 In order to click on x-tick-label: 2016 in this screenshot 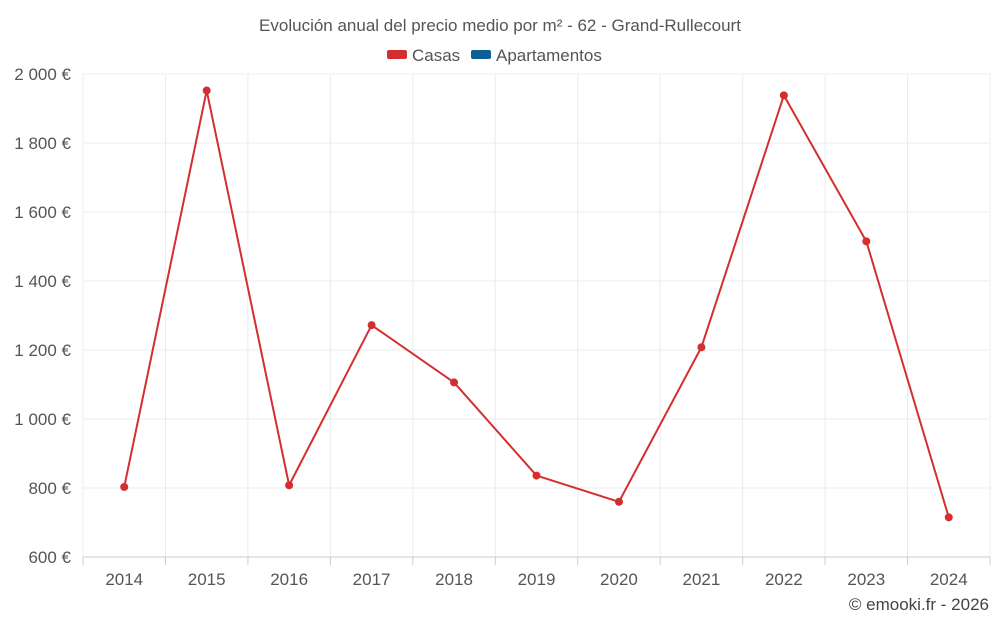, I will do `click(289, 579)`.